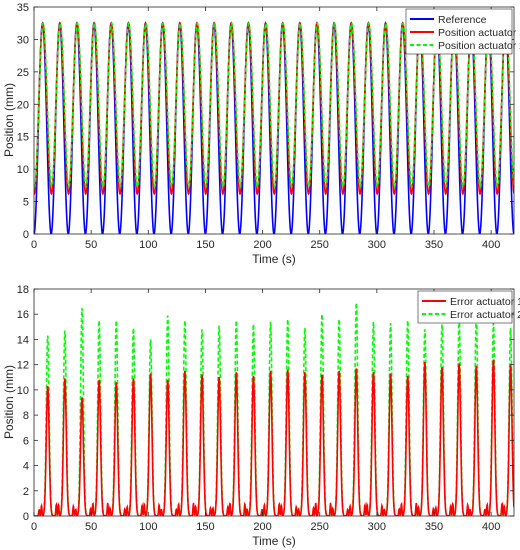 This screenshot has height=550, width=520. Describe the element at coordinates (26, 492) in the screenshot. I see `y-tick-label: 2` at that location.